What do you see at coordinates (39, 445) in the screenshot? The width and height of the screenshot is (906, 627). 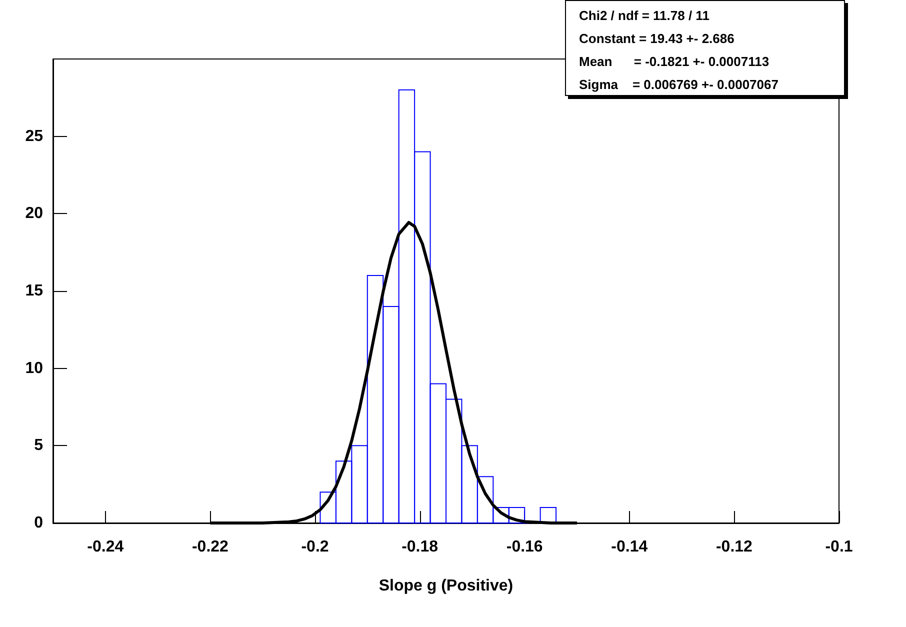 I see `y-tick-label: 5` at bounding box center [39, 445].